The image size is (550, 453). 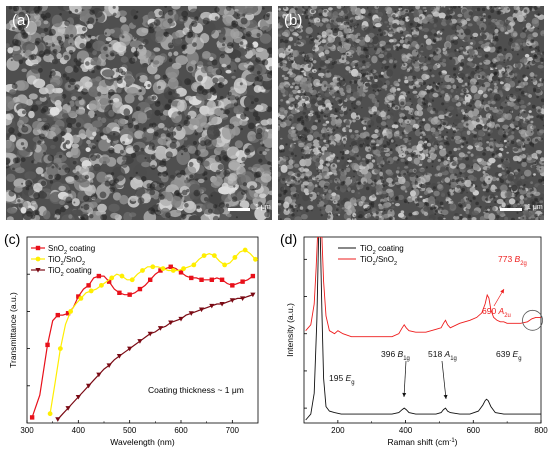 I want to click on panel-label-c: (c), so click(x=12, y=239).